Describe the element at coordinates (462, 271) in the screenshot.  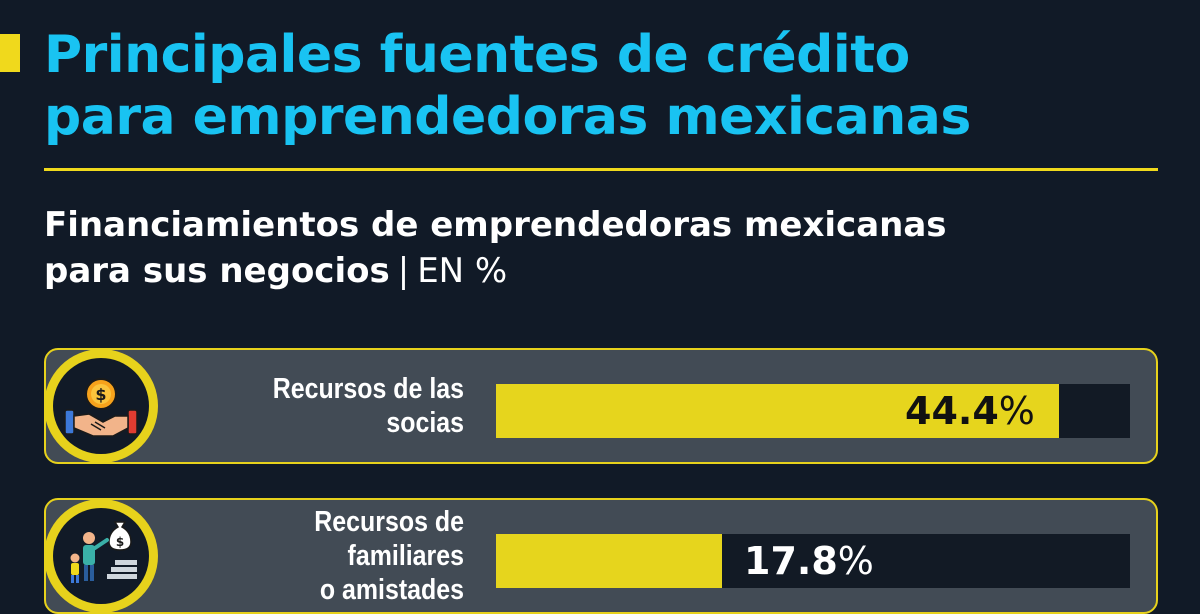
I see `chart-unit: EN %` at that location.